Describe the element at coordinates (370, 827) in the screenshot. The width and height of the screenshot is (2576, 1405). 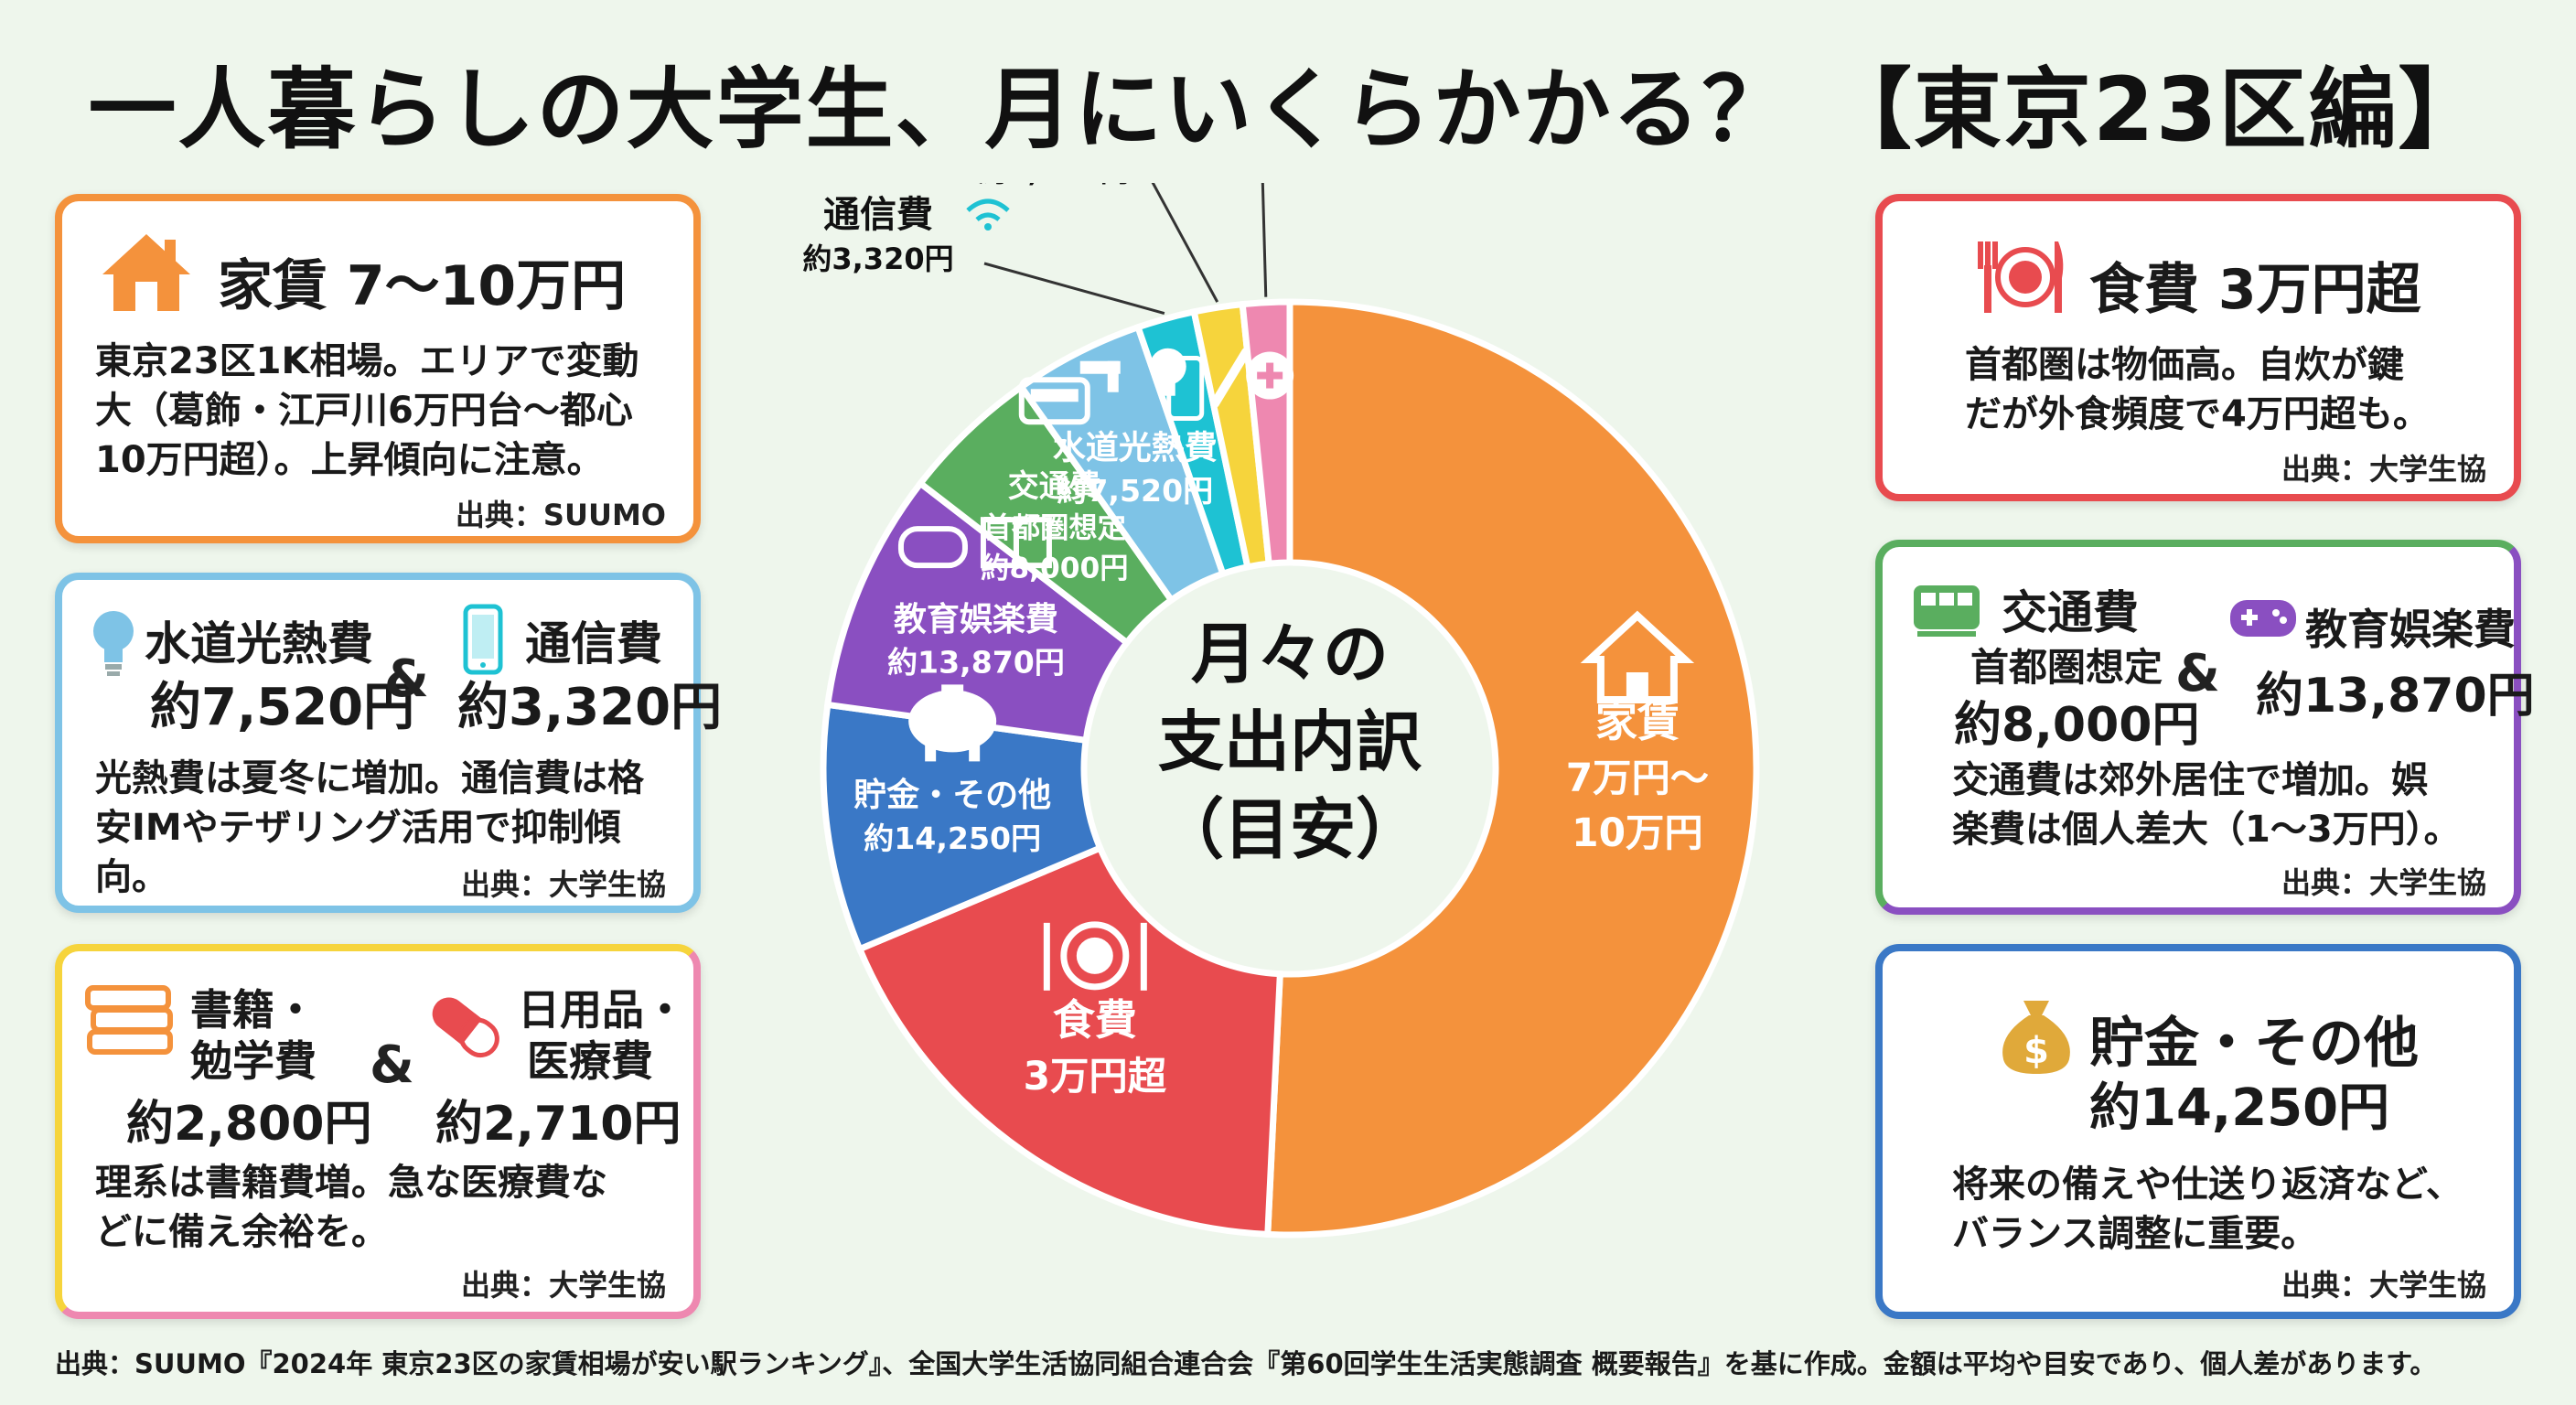
I see `utilities-communication-description: 光熱費は夏冬に増加。通信費は格 安IMやテザリング活用で抑制傾向。` at that location.